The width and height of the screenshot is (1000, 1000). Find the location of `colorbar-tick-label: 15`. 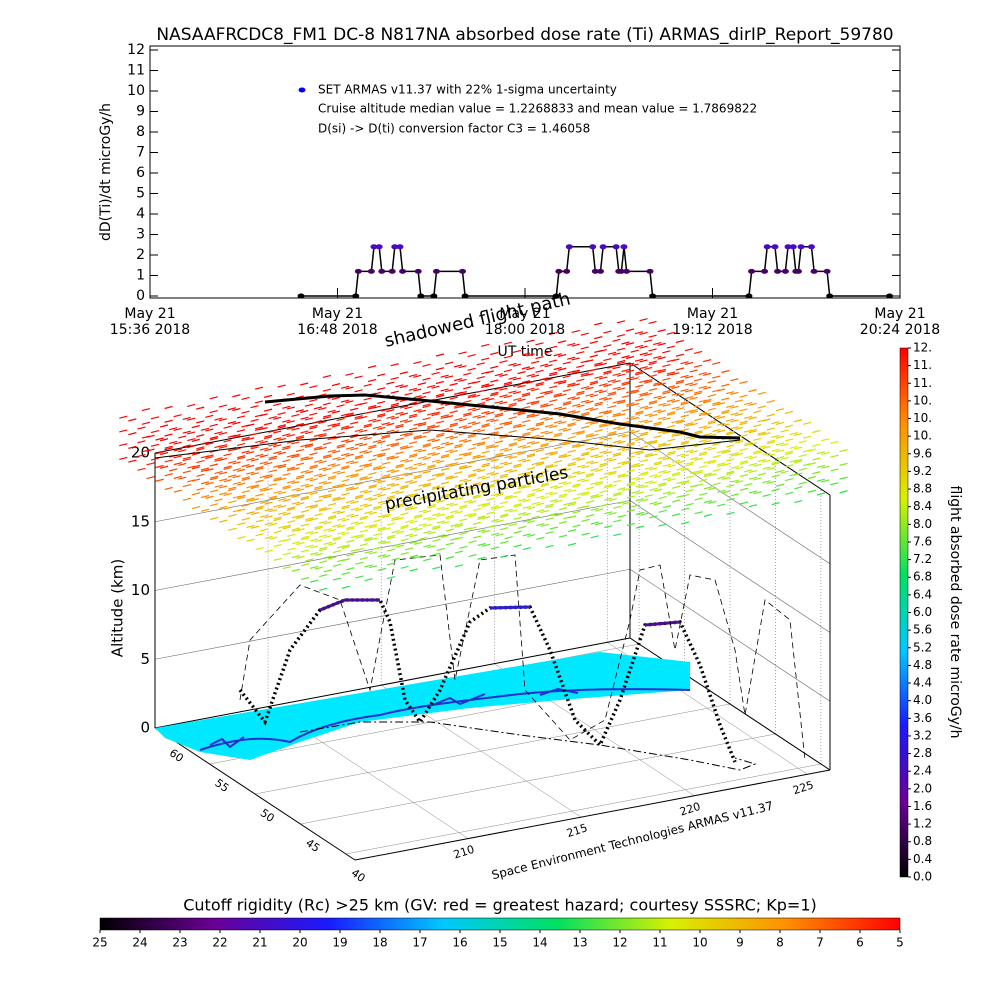

colorbar-tick-label: 15 is located at coordinates (499, 943).